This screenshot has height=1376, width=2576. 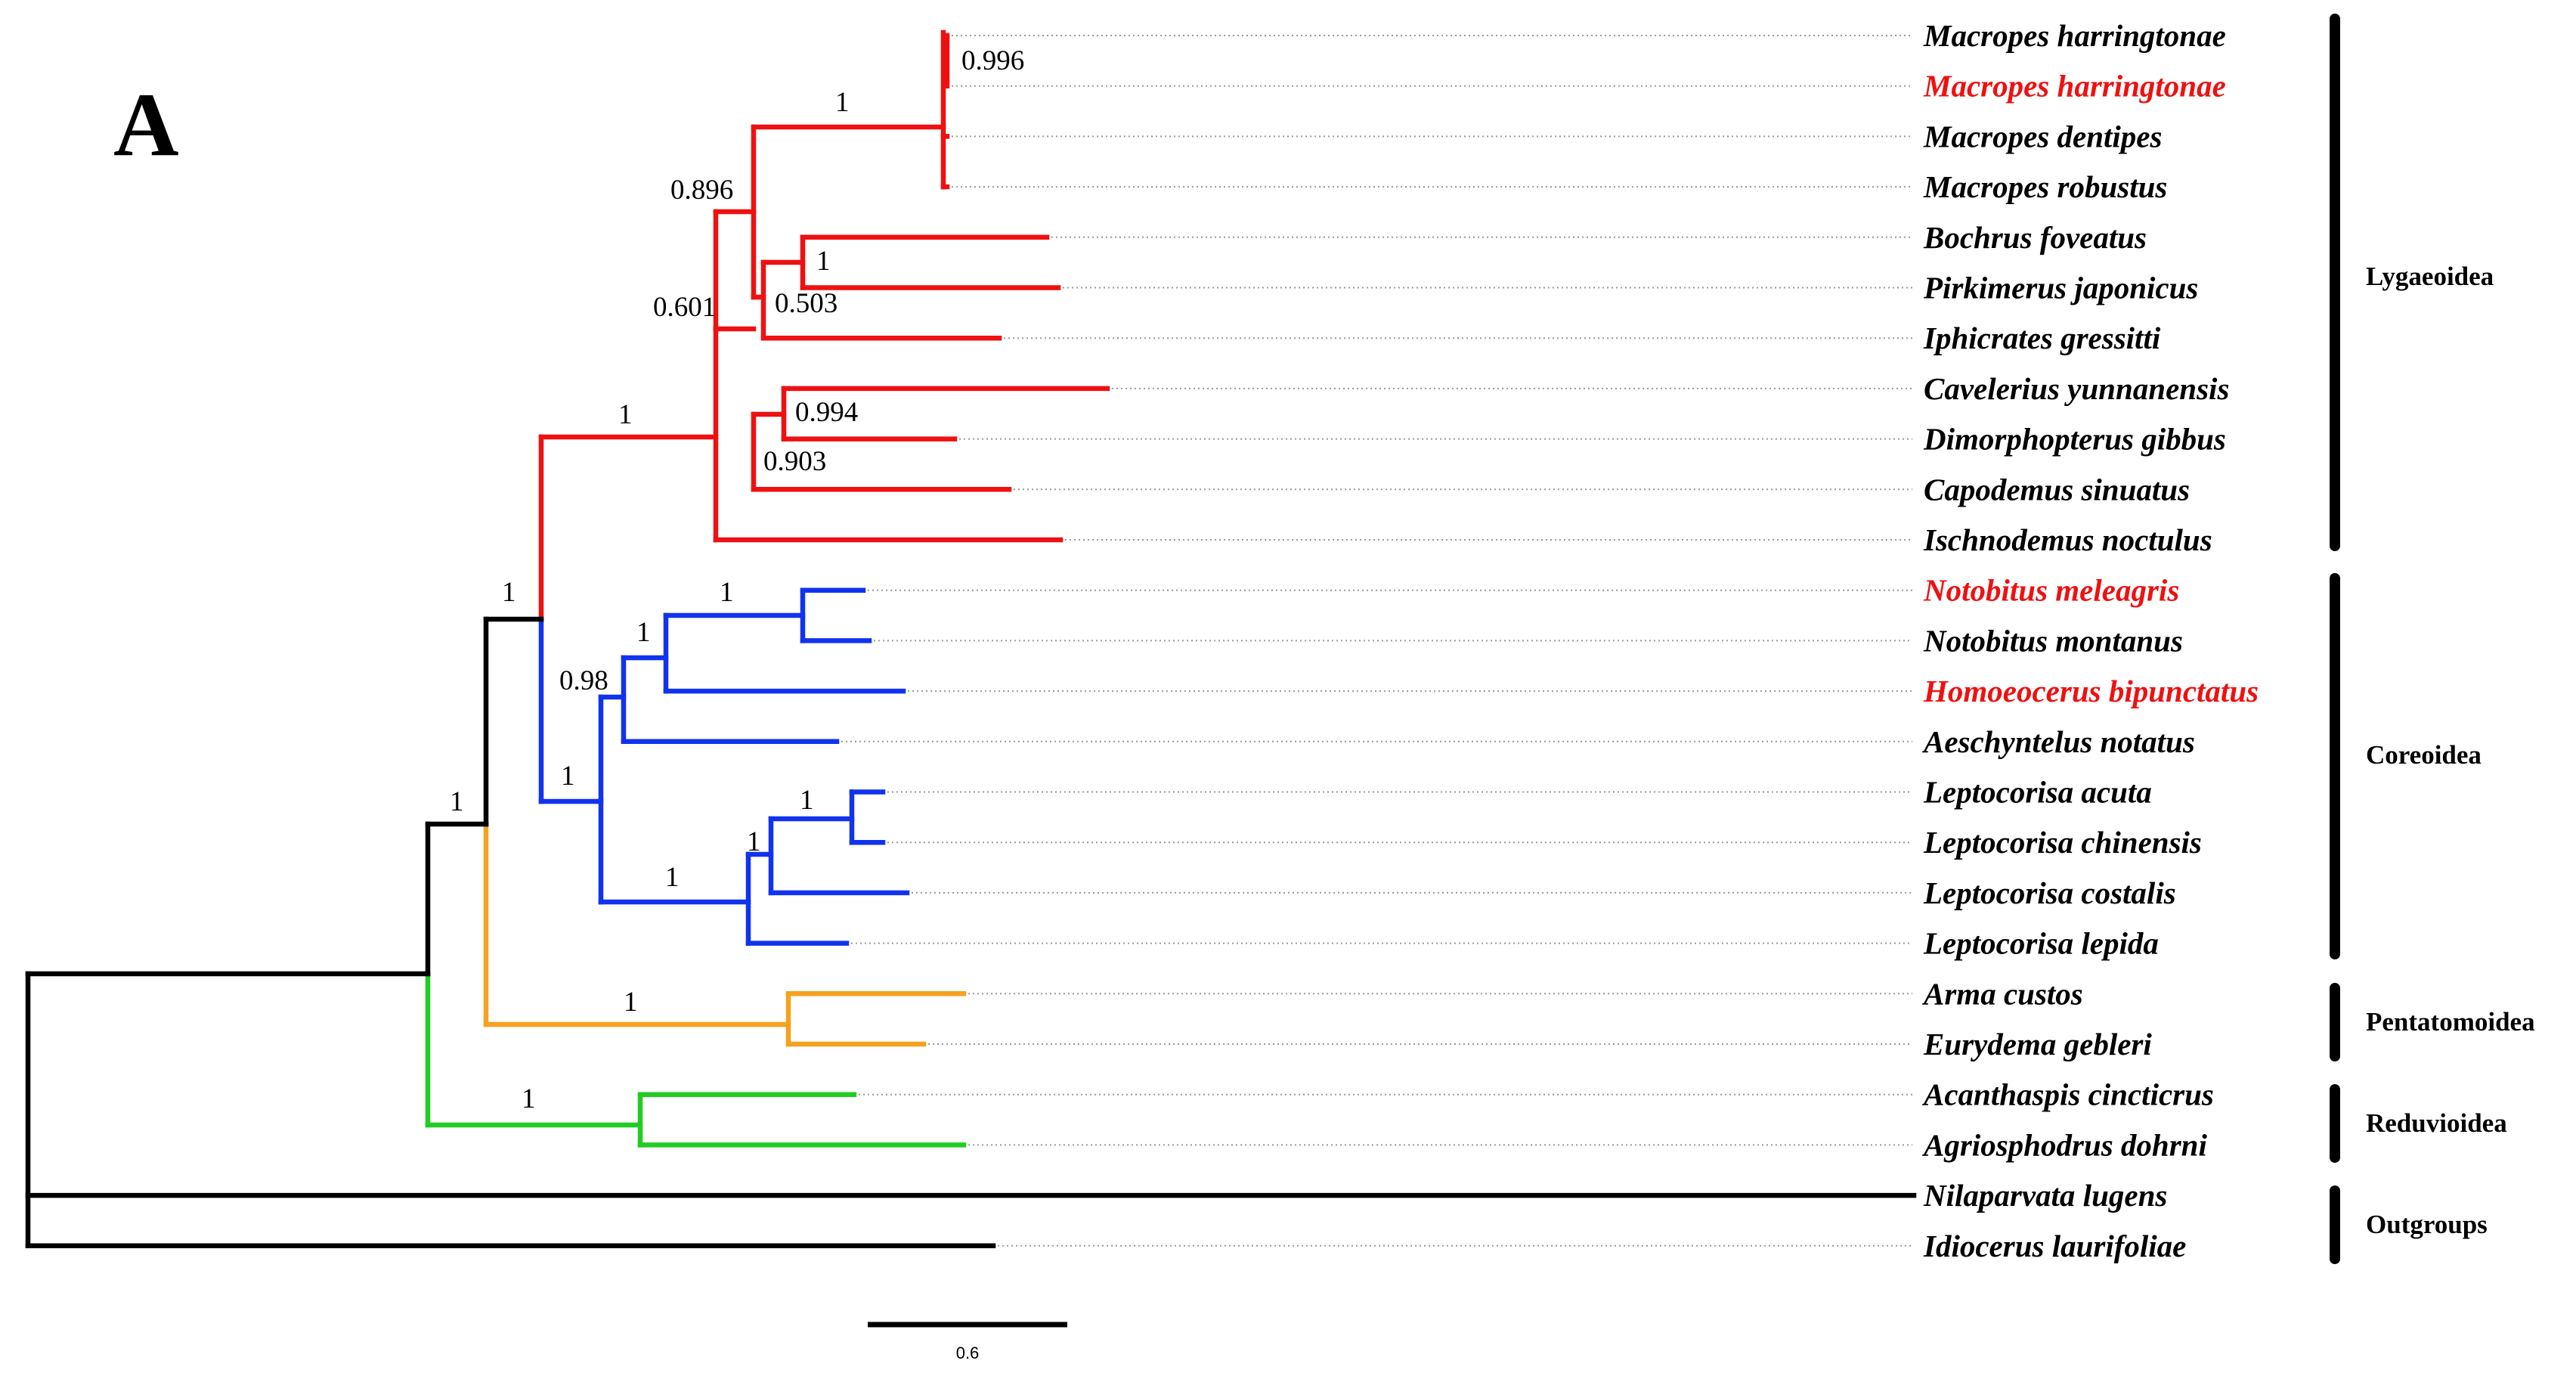 What do you see at coordinates (2042, 338) in the screenshot?
I see `taxon-label: Iphicrates gressitti` at bounding box center [2042, 338].